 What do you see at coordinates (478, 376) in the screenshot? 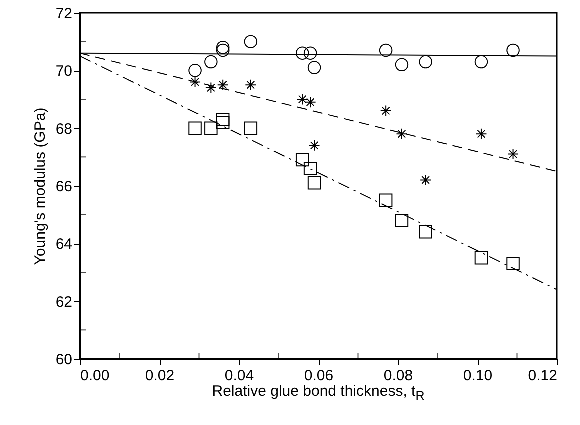
I see `x-tick-label: 0.10` at bounding box center [478, 376].